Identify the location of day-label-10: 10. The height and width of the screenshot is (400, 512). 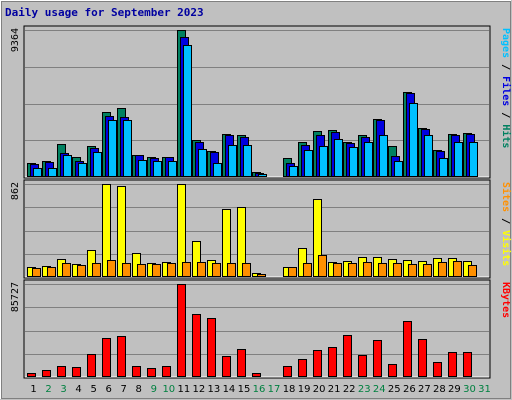
(168, 389).